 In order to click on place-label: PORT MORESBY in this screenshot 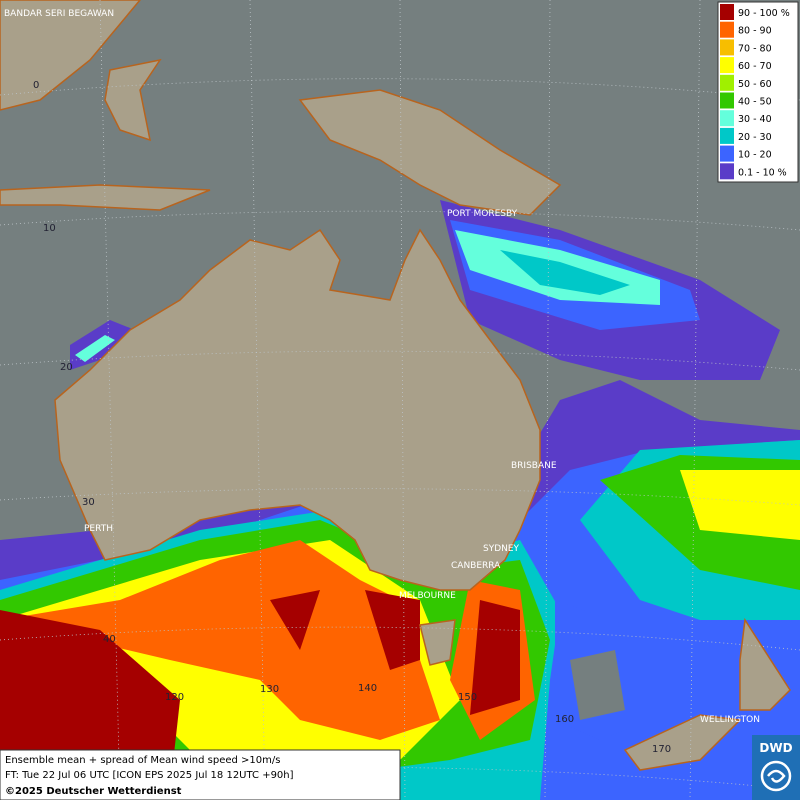, I will do `click(482, 214)`.